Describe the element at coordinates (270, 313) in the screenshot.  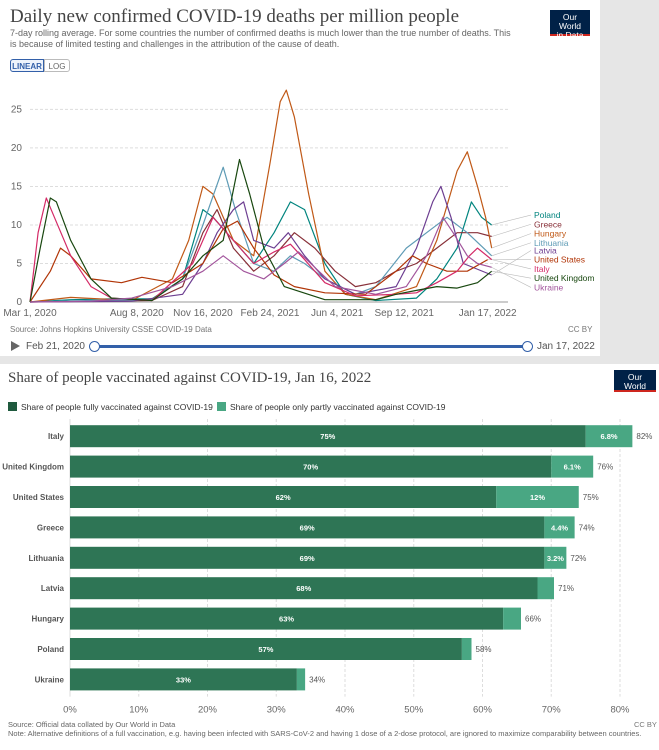
I see `x-tick-label: Feb 24, 2021` at that location.